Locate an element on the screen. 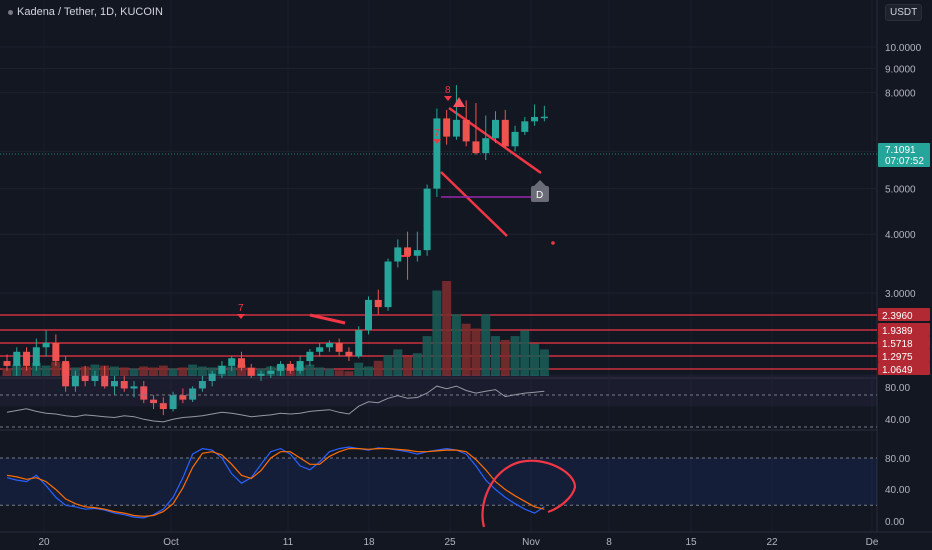 This screenshot has width=932, height=550. symbol-title-text: Kadena / Tether, 1D, KUCOIN is located at coordinates (90, 12).